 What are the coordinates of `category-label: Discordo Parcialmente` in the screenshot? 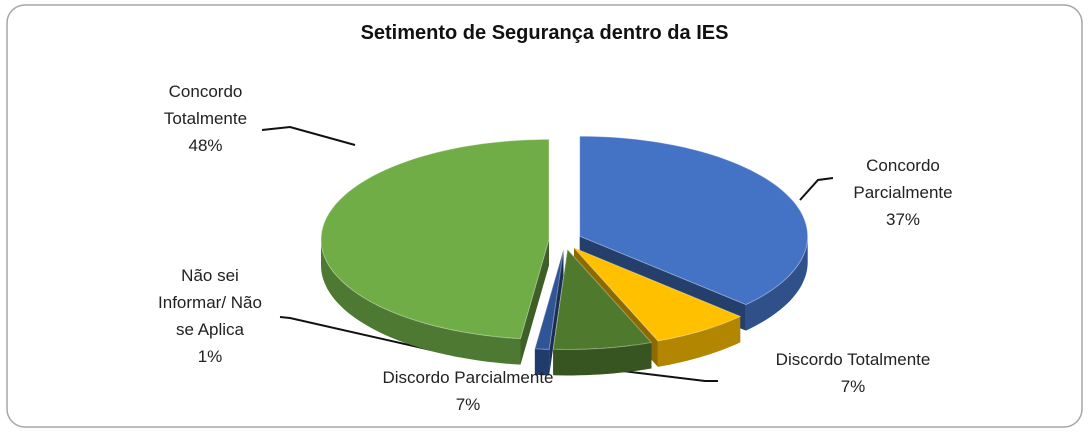 It's located at (468, 377).